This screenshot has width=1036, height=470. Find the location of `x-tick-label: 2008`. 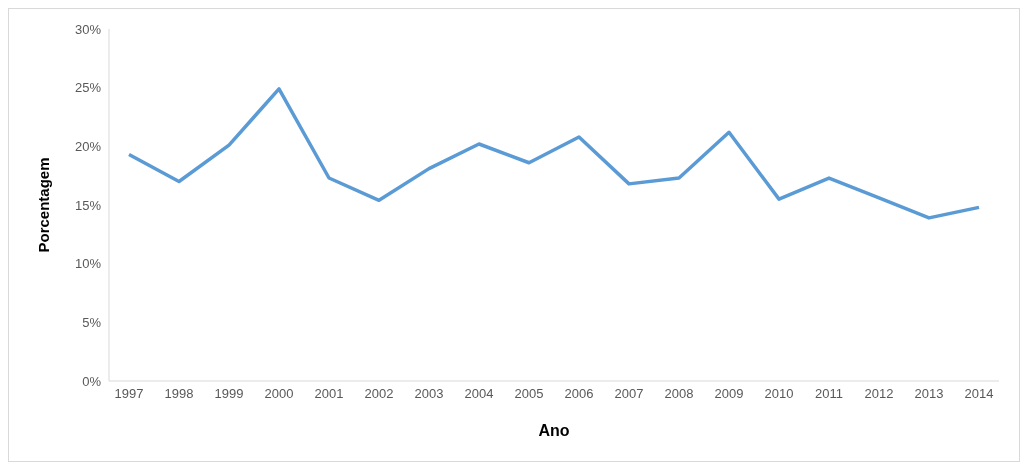

x-tick-label: 2008 is located at coordinates (679, 394).